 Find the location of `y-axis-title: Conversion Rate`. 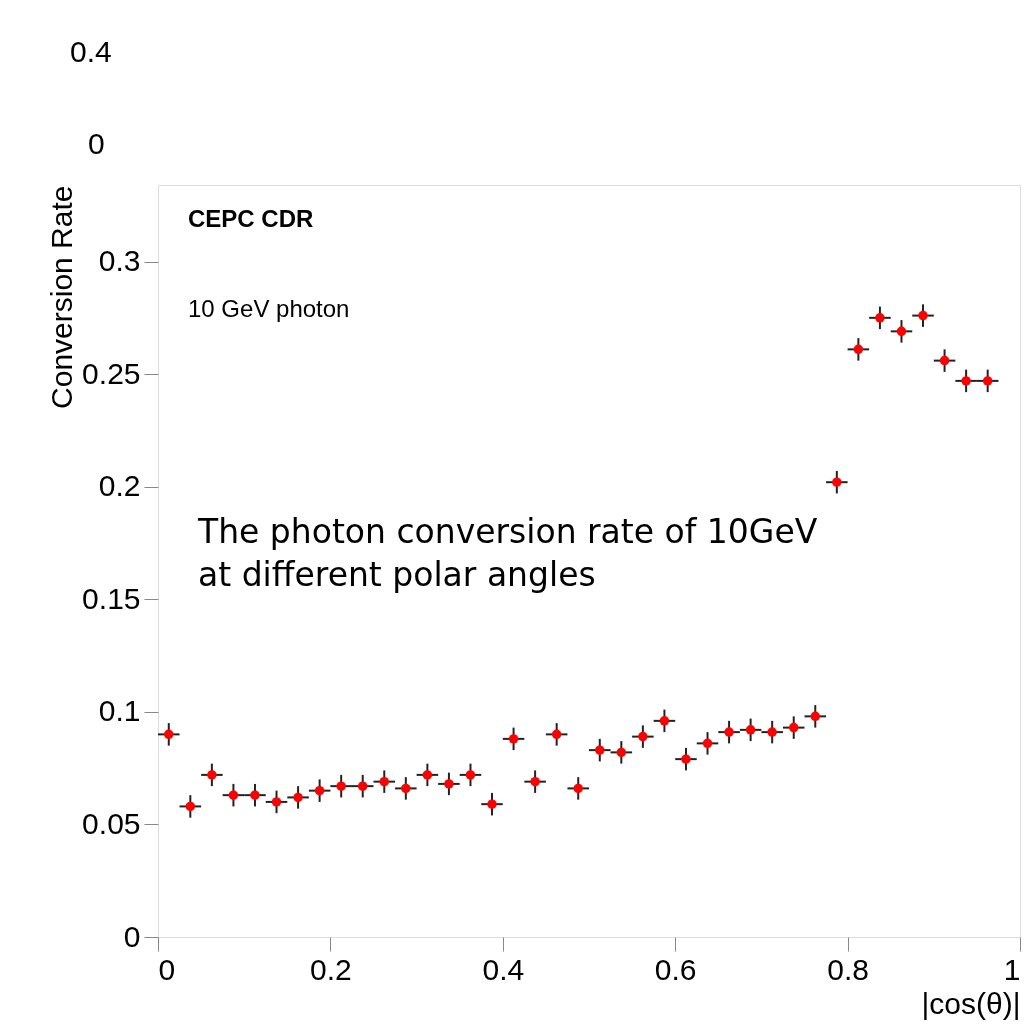

y-axis-title: Conversion Rate is located at coordinates (62, 297).